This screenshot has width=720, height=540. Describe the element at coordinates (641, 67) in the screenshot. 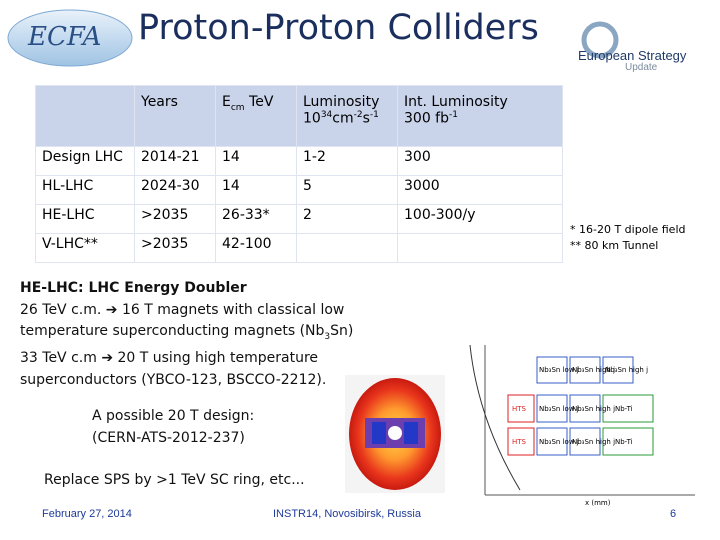

I see `right-logo-sub: Update` at that location.